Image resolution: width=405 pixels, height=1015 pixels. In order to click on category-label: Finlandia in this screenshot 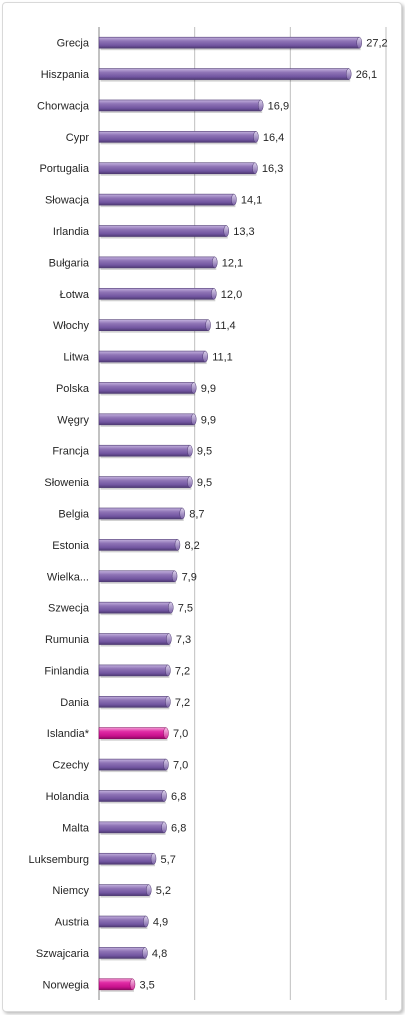, I will do `click(67, 671)`.